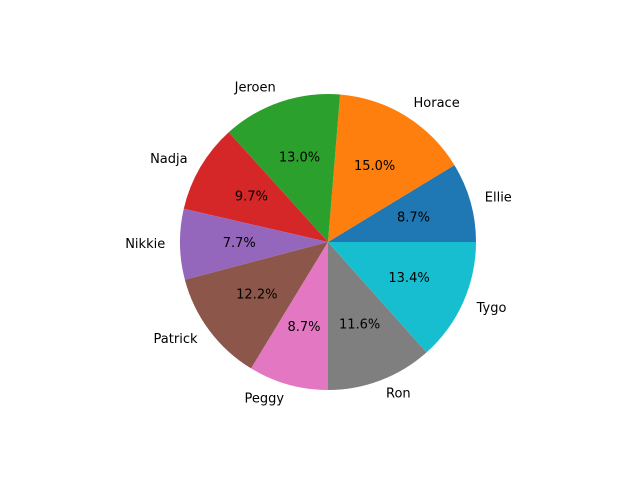 The image size is (640, 480). I want to click on slice-percent-tygo: 13.4%, so click(408, 278).